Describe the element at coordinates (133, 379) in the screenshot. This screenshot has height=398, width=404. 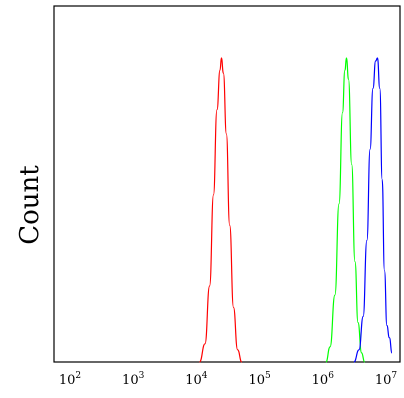
I see `x-tick-label: 103` at that location.